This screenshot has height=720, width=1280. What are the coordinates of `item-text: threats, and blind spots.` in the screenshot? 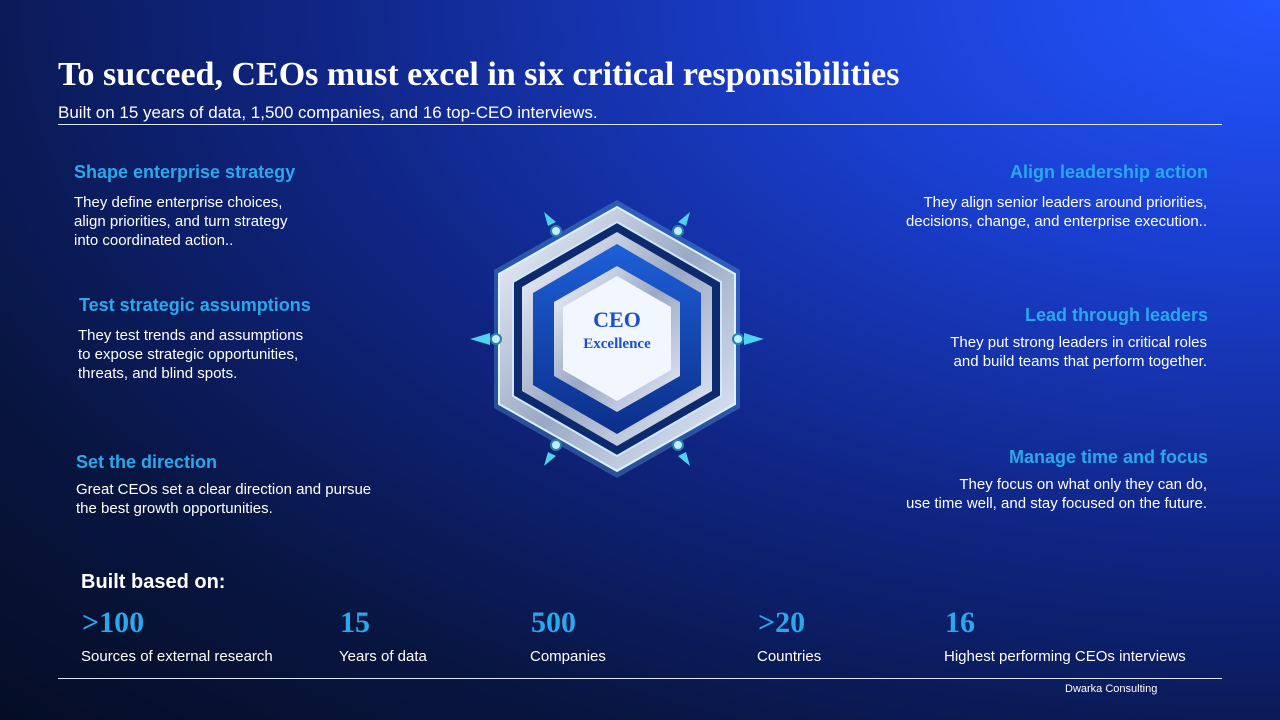 It's located at (158, 373).